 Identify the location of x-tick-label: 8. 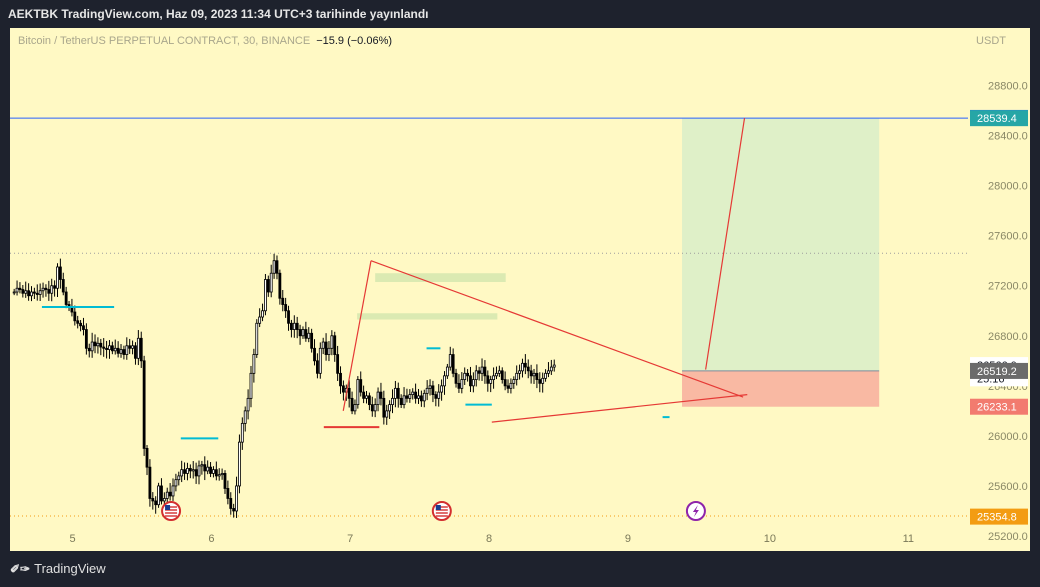
(489, 539).